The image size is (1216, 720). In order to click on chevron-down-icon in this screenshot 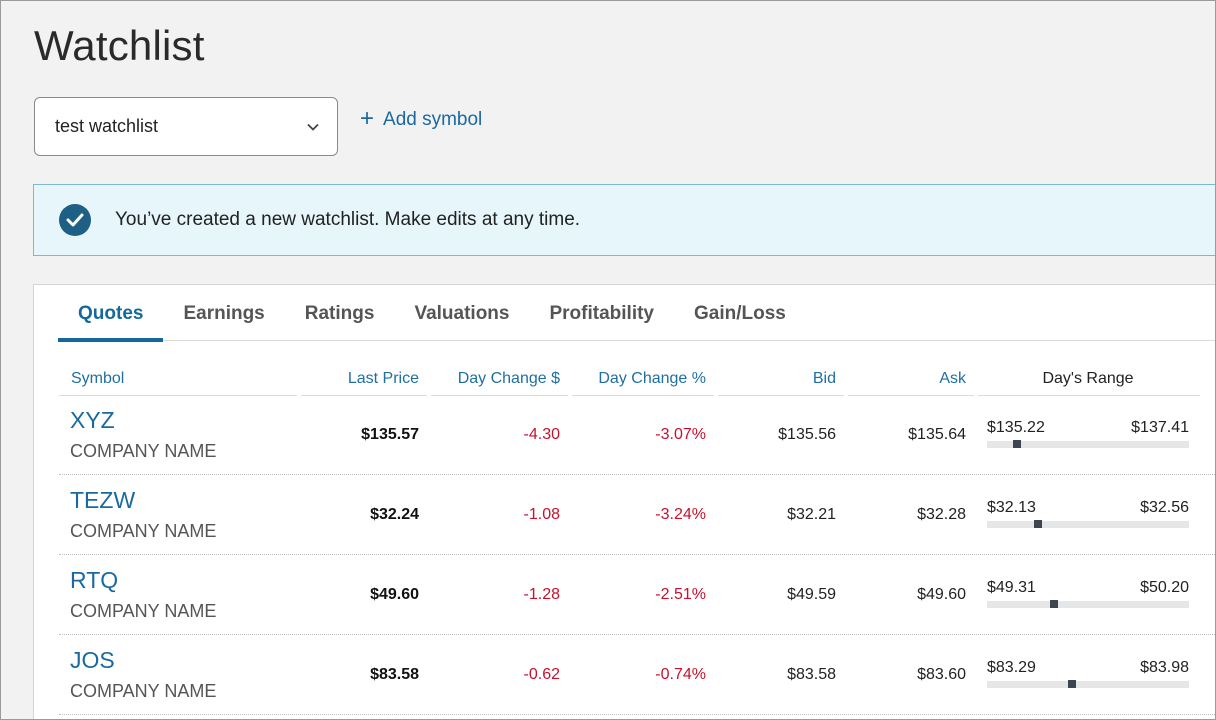, I will do `click(313, 127)`.